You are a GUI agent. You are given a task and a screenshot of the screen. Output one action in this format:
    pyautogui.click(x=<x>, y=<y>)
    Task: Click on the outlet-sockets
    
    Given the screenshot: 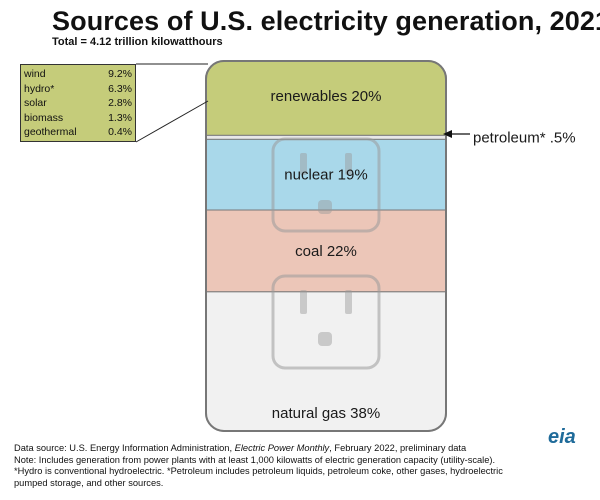 What is the action you would take?
    pyautogui.click(x=326, y=253)
    